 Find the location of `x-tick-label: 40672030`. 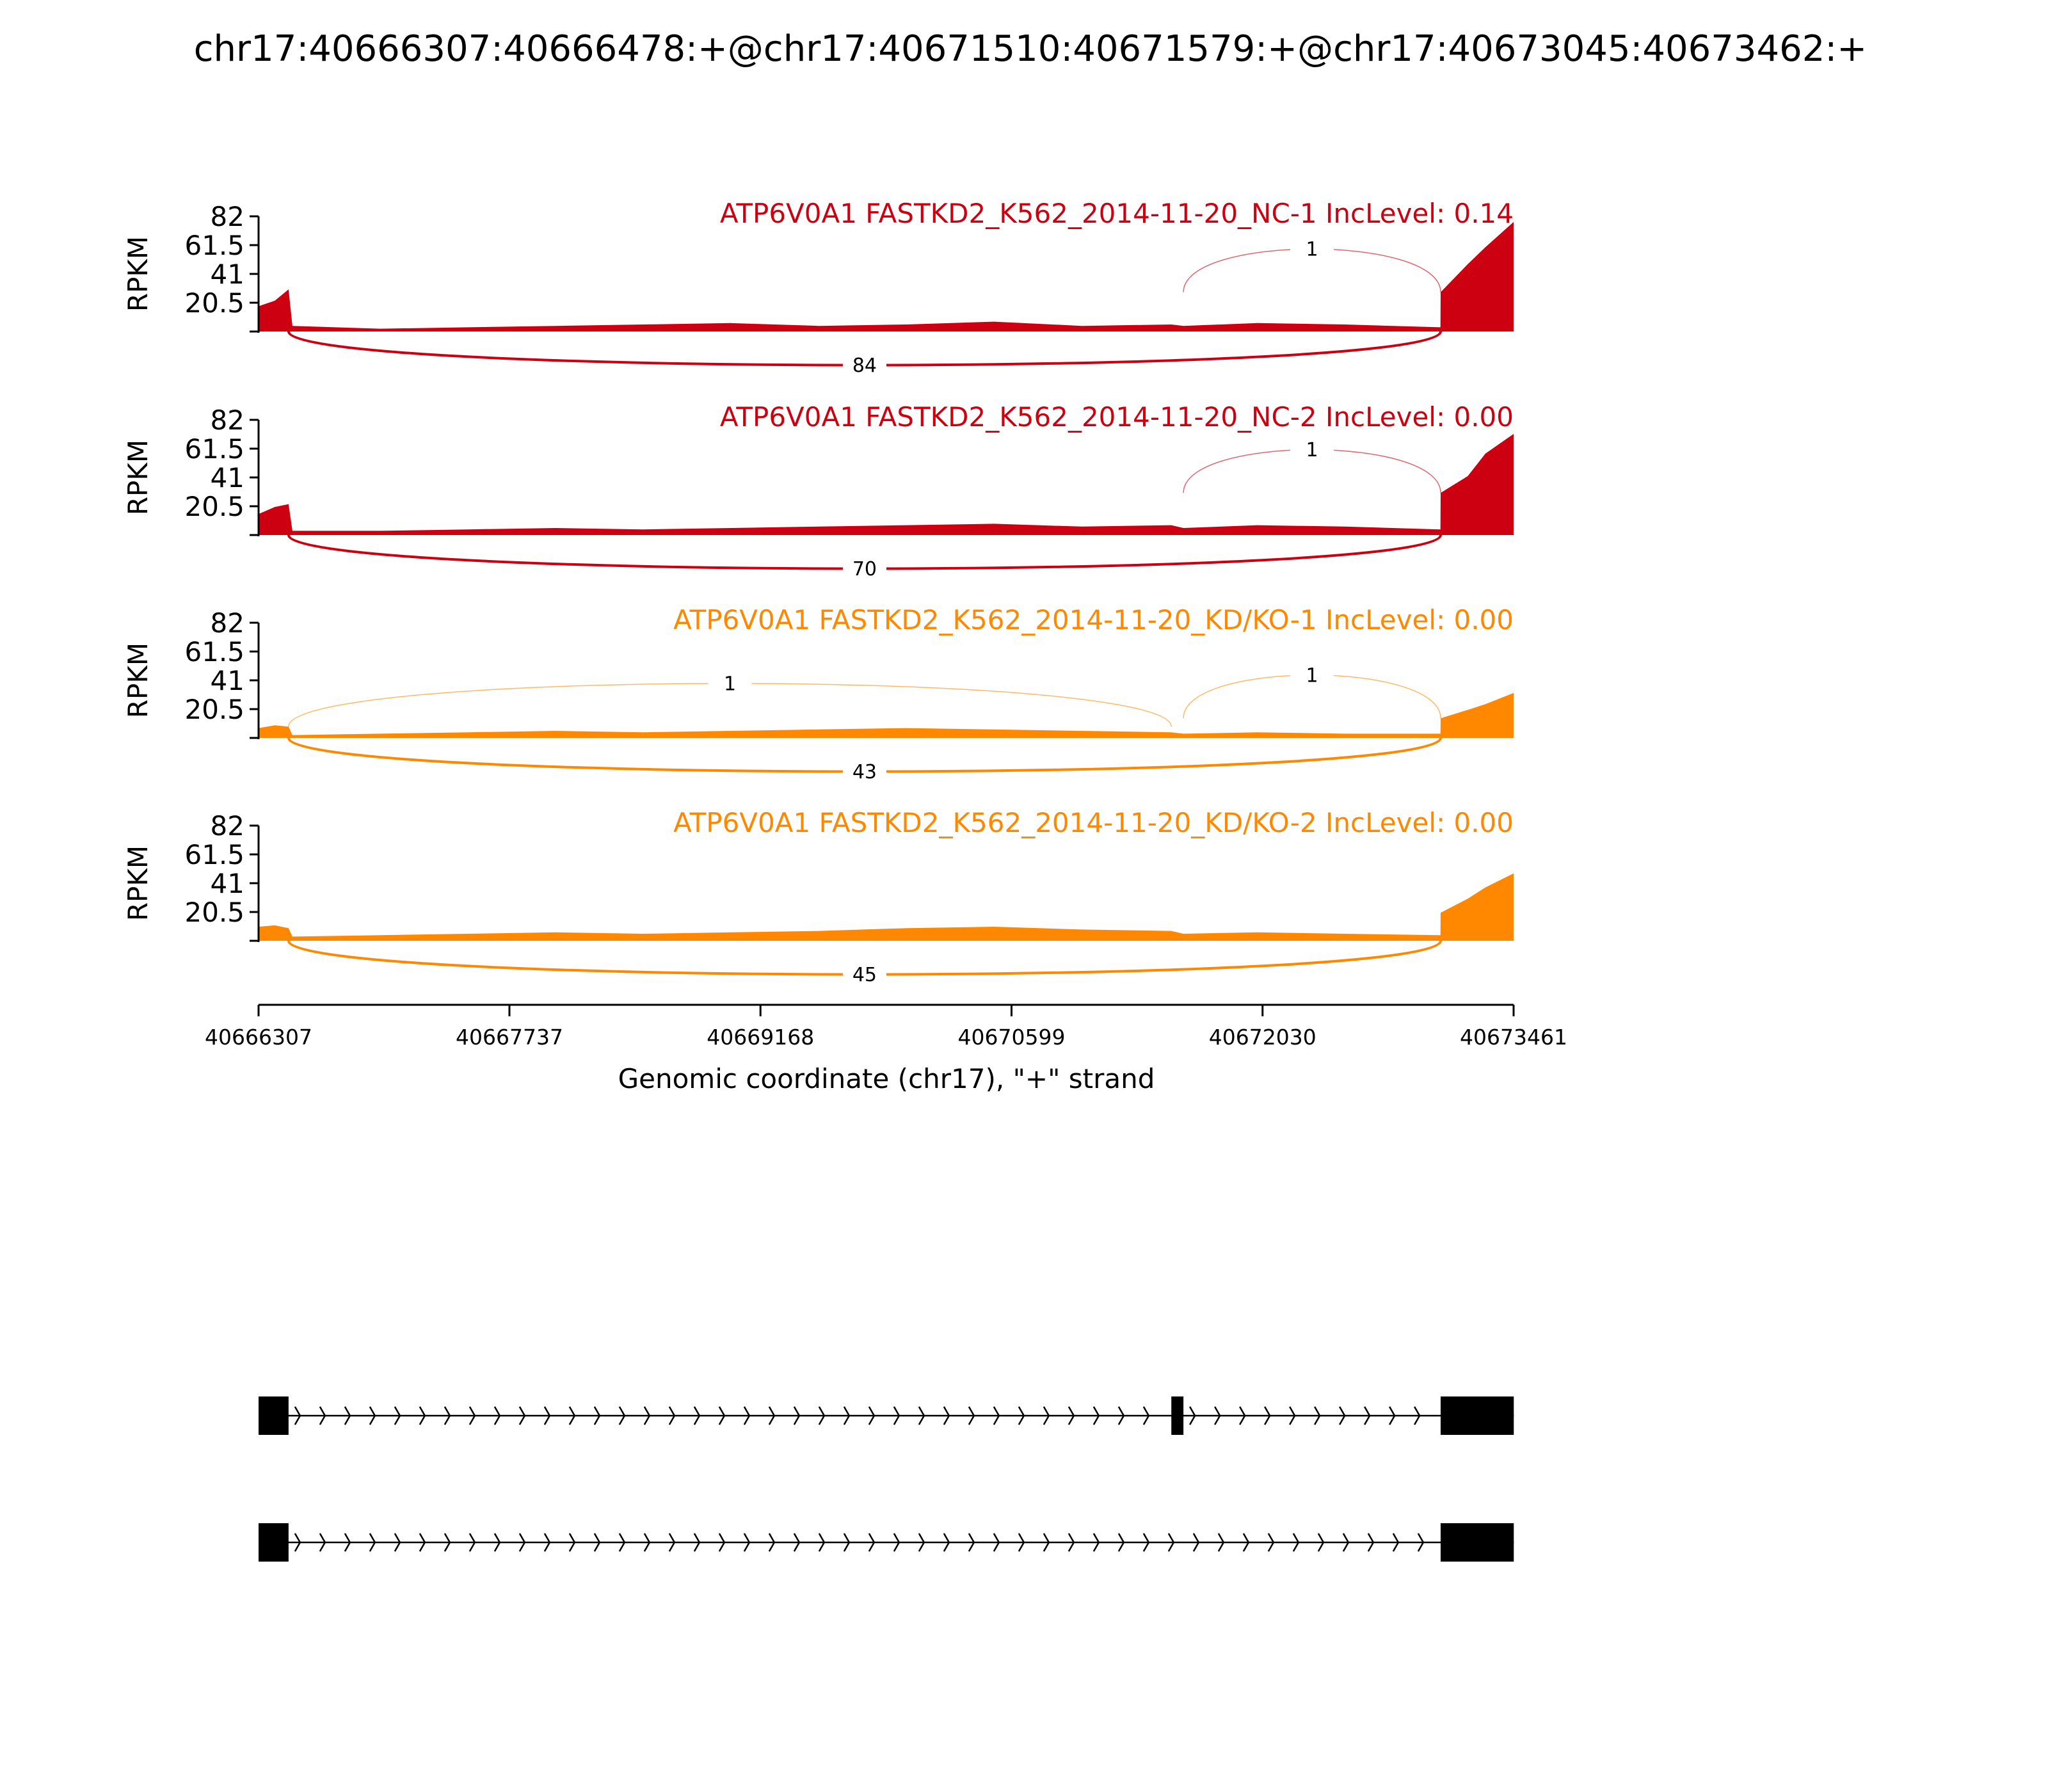

x-tick-label: 40672030 is located at coordinates (1262, 1037).